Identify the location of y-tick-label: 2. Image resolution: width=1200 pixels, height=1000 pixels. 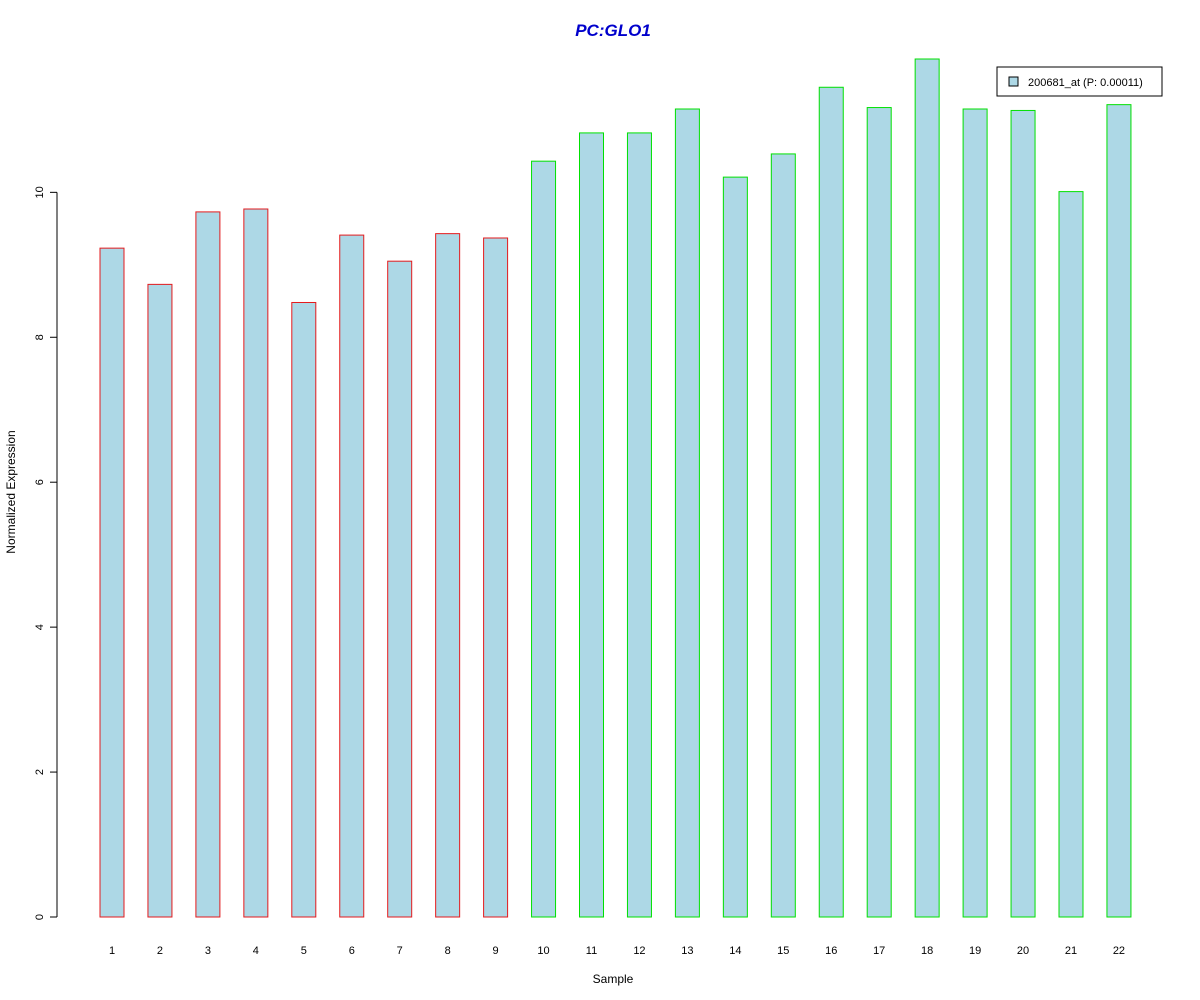
(40, 772).